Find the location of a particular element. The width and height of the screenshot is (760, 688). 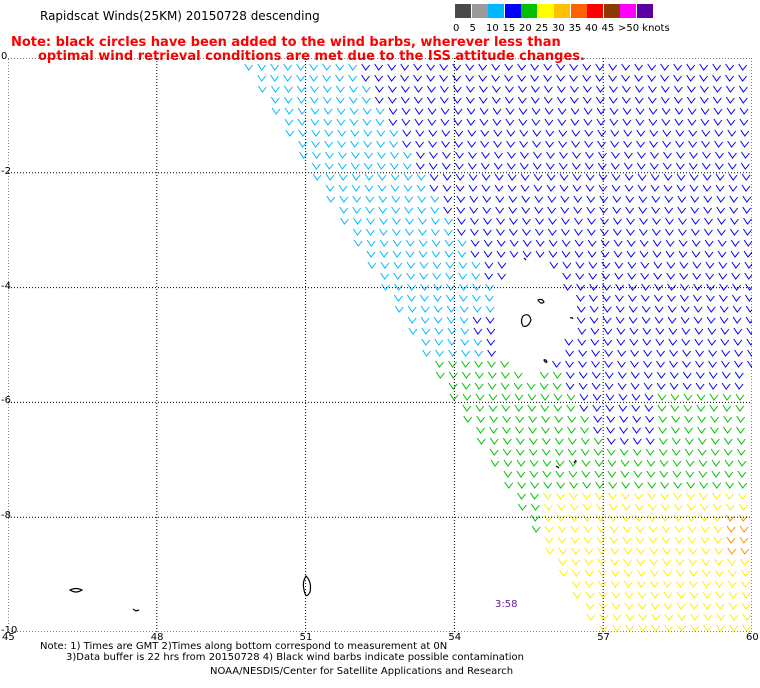

latitude-label: -8 is located at coordinates (6, 516).